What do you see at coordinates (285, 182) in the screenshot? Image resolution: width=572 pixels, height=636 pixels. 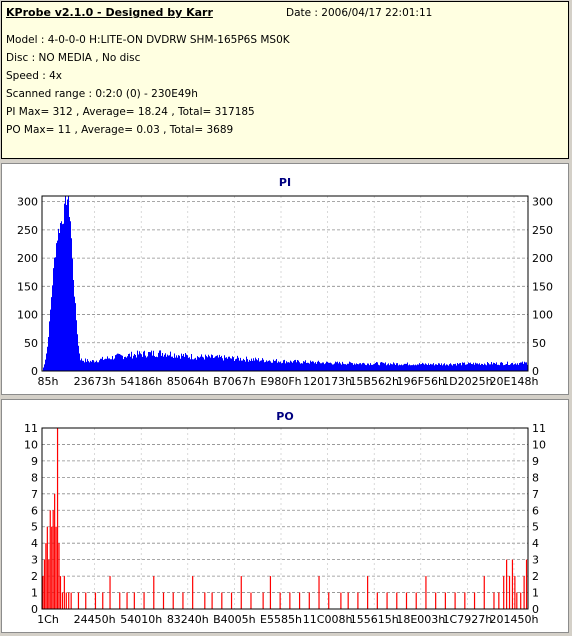 I see `chart-title: PI` at bounding box center [285, 182].